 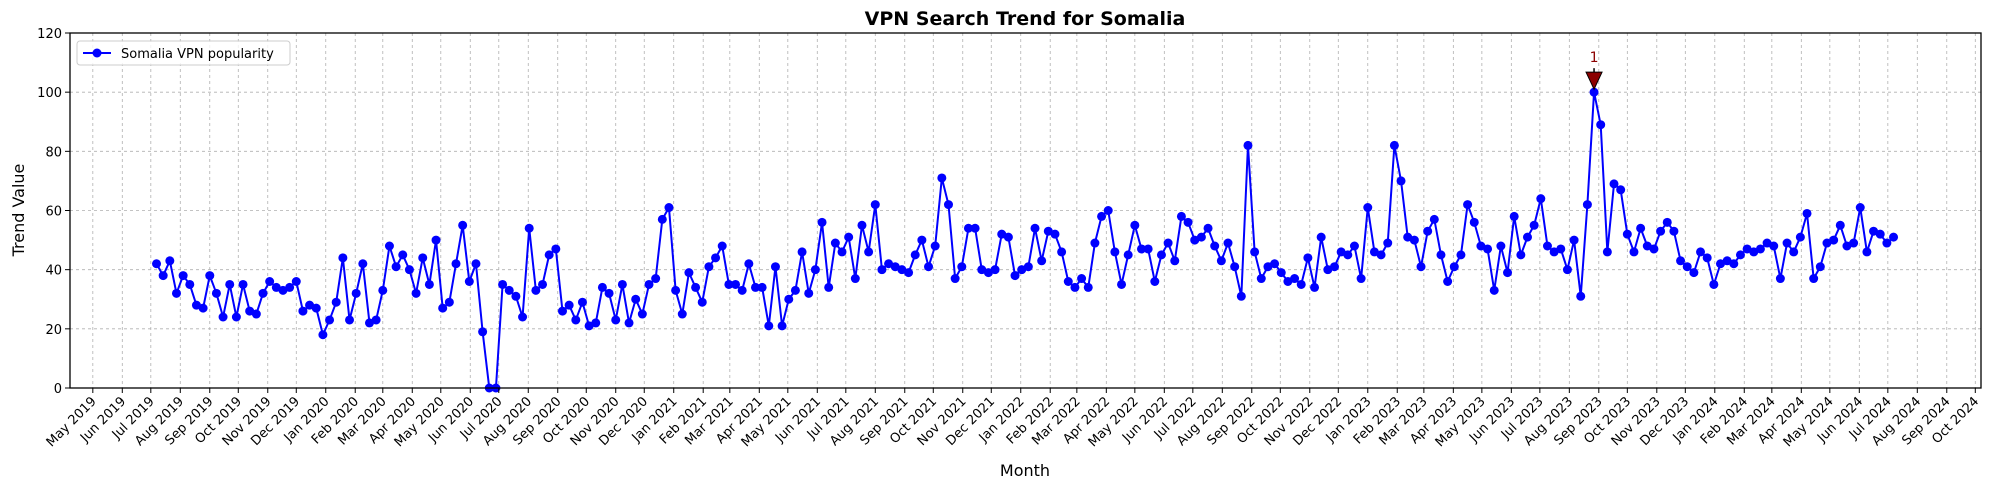 What do you see at coordinates (18, 211) in the screenshot?
I see `y-axis-label: Trend Value` at bounding box center [18, 211].